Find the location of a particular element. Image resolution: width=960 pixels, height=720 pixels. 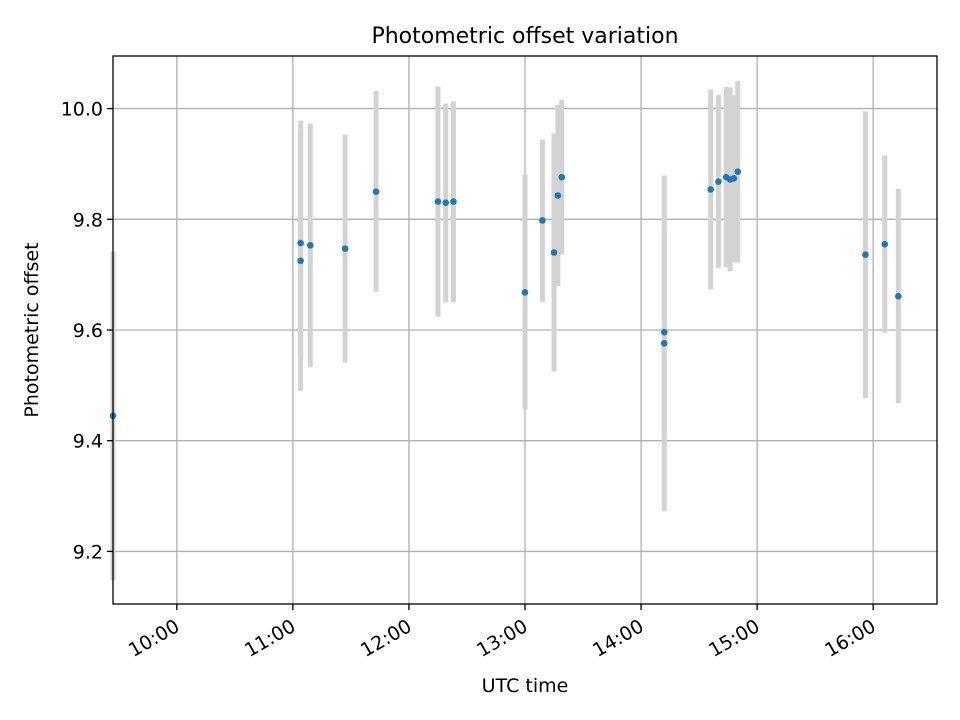

y-tick-label: 10.0 is located at coordinates (82, 110).